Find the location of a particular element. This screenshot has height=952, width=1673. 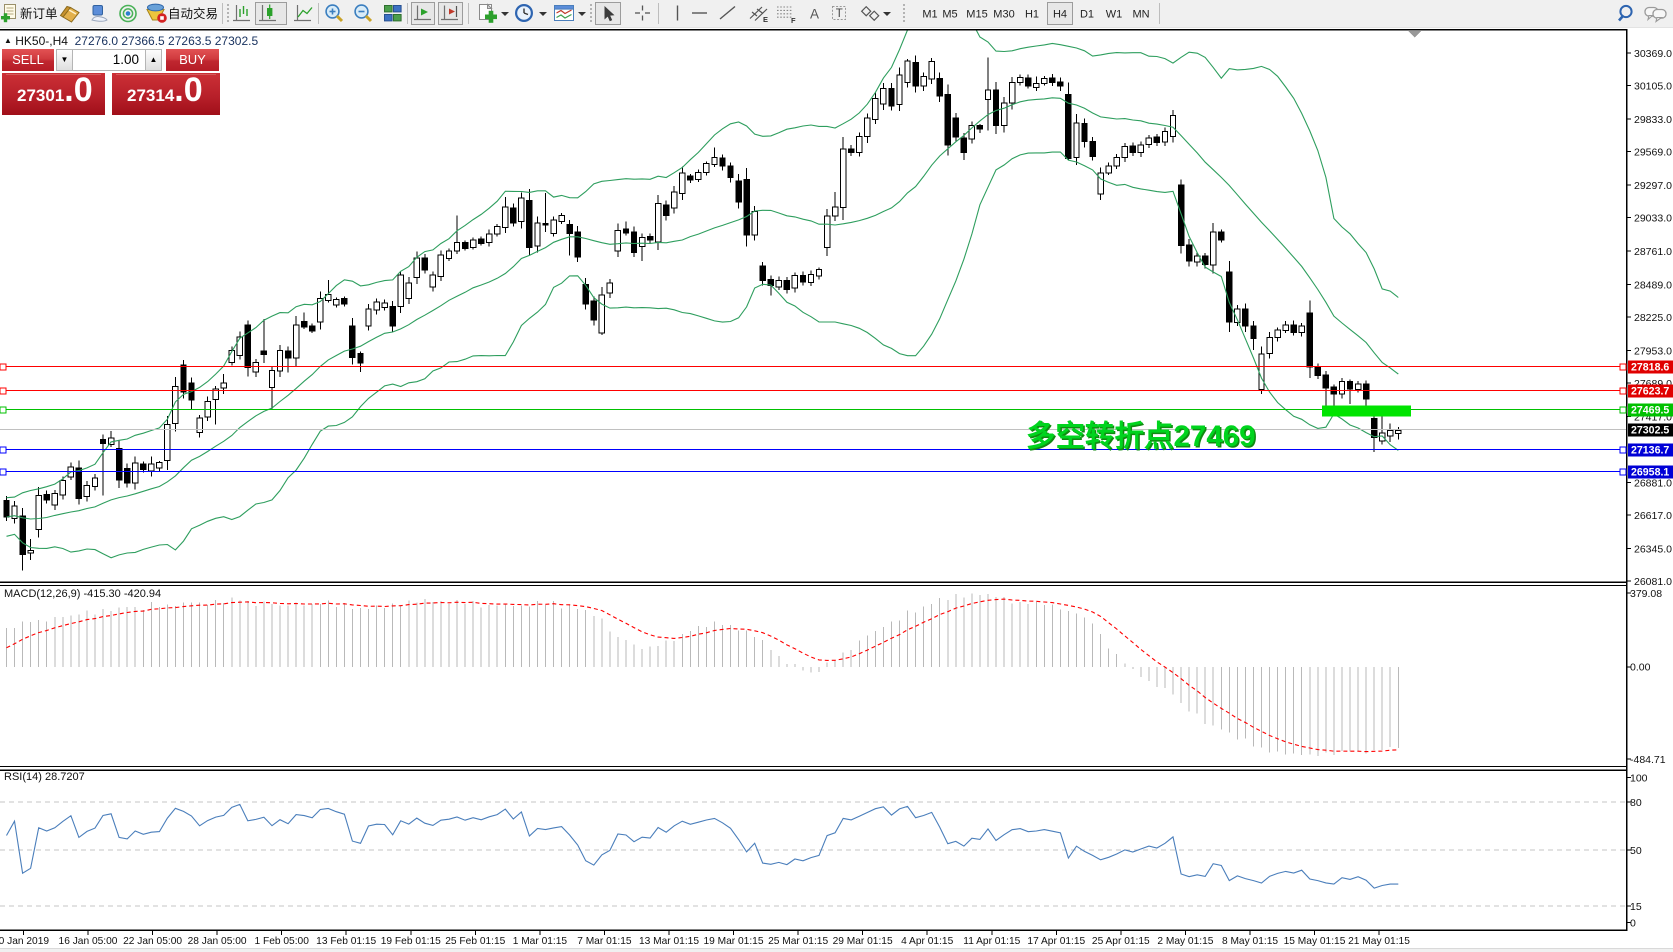

svg-text: 19 Mar 01:15 is located at coordinates (733, 941).